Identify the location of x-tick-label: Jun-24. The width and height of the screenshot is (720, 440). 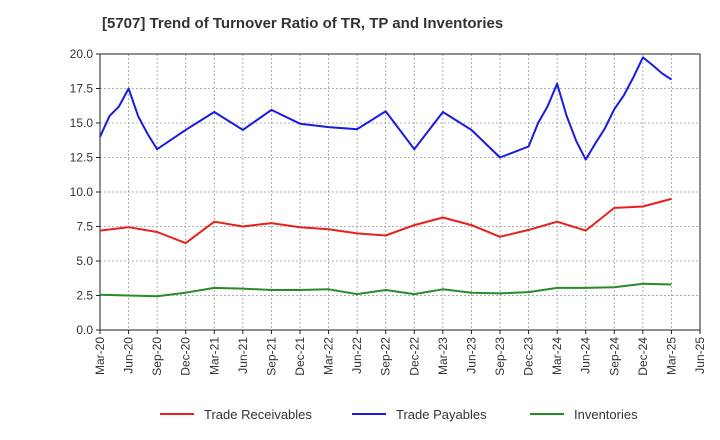
(586, 355).